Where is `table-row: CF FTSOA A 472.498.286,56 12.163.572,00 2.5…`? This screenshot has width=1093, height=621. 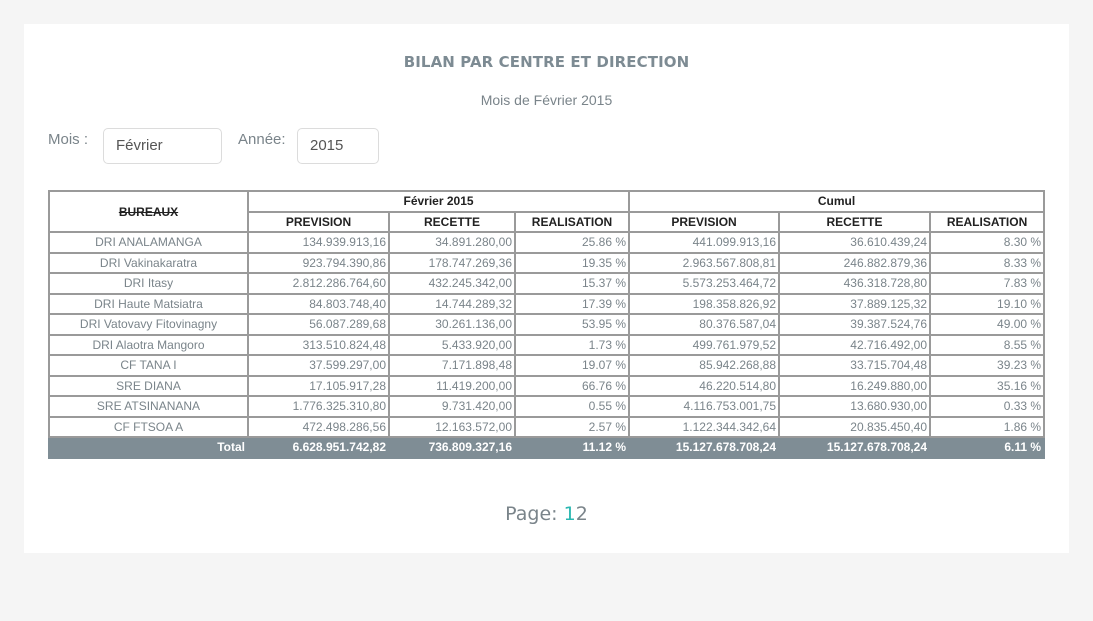 table-row: CF FTSOA A 472.498.286,56 12.163.572,00 2.5… is located at coordinates (547, 426).